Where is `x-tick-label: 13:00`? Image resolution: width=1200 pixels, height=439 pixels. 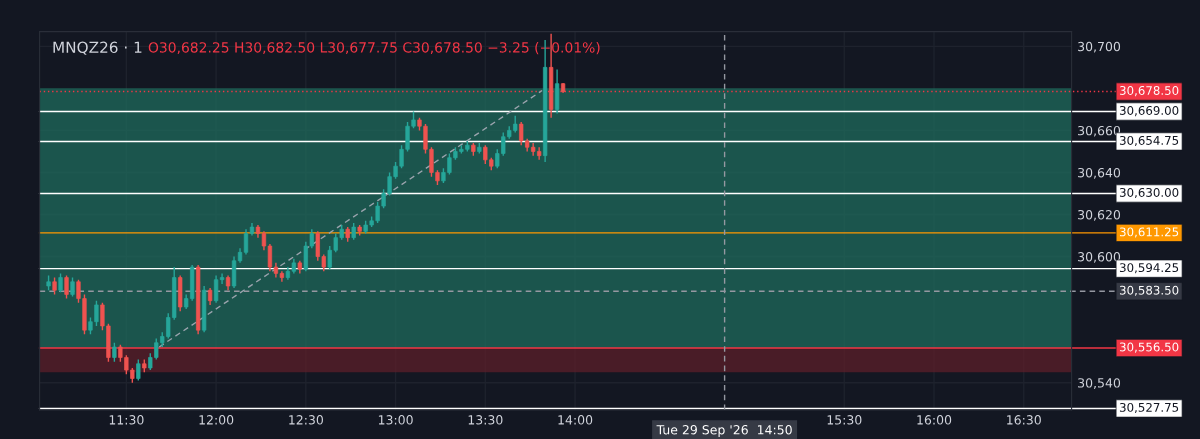
x-tick-label: 13:00 is located at coordinates (395, 420).